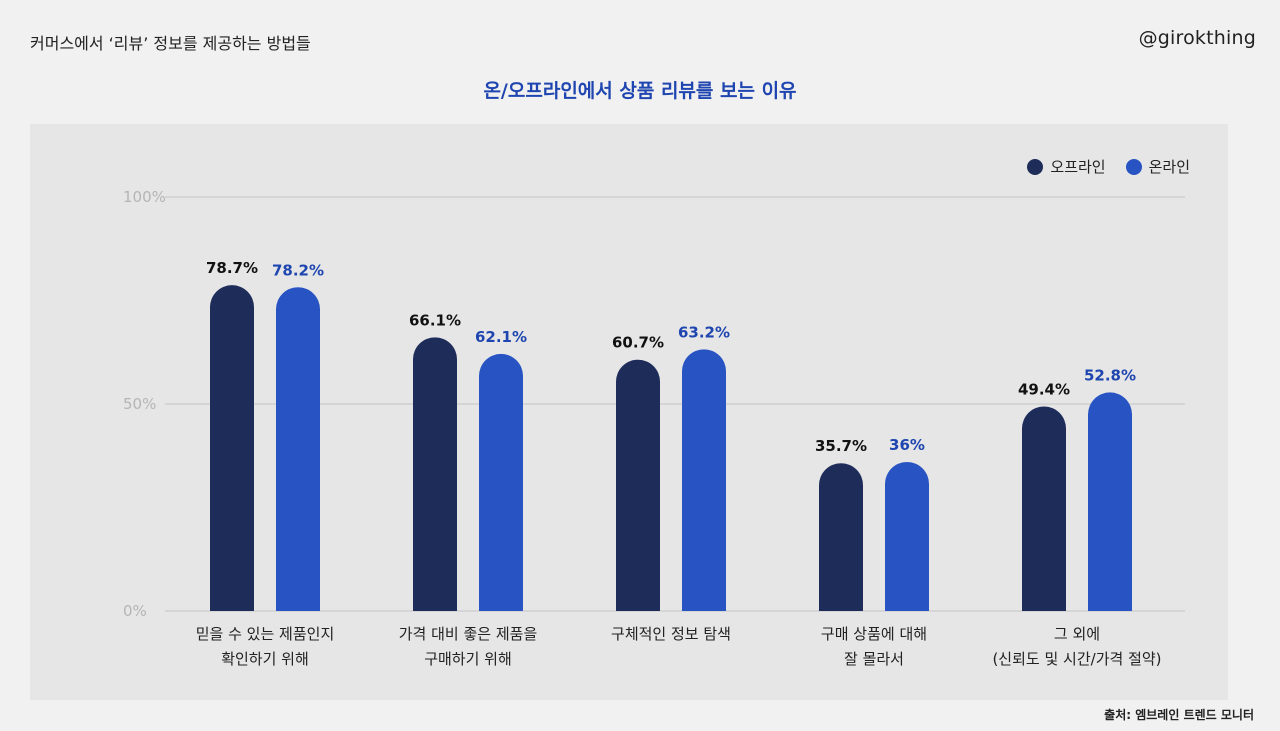 This screenshot has width=1280, height=731. I want to click on category-label: 가격 대비 좋은 제품을, so click(468, 634).